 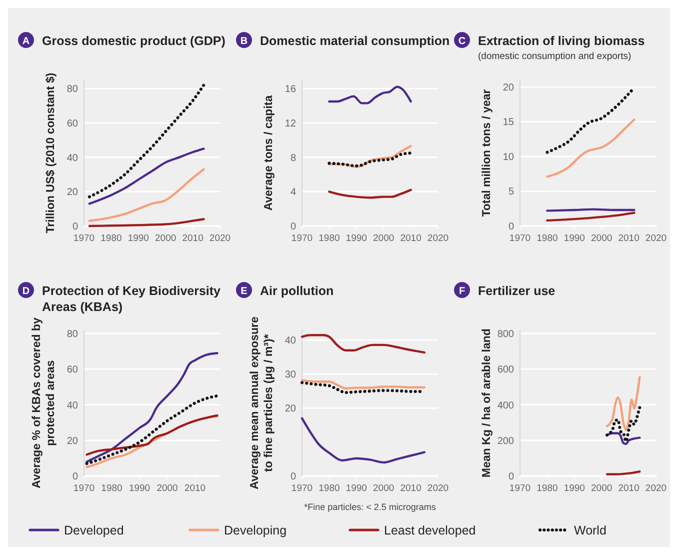 What do you see at coordinates (430, 531) in the screenshot?
I see `legend-label: Least developed` at bounding box center [430, 531].